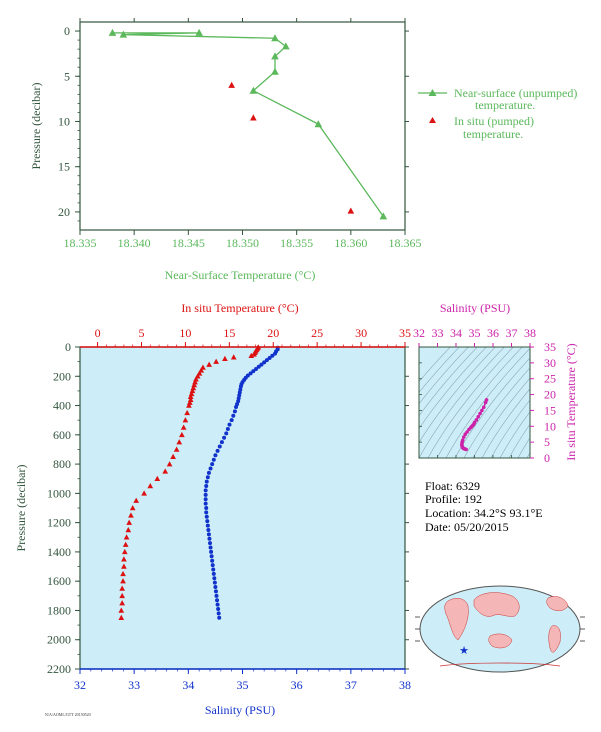 This screenshot has height=732, width=601. I want to click on profile-y-tick-label: 2000, so click(59, 640).